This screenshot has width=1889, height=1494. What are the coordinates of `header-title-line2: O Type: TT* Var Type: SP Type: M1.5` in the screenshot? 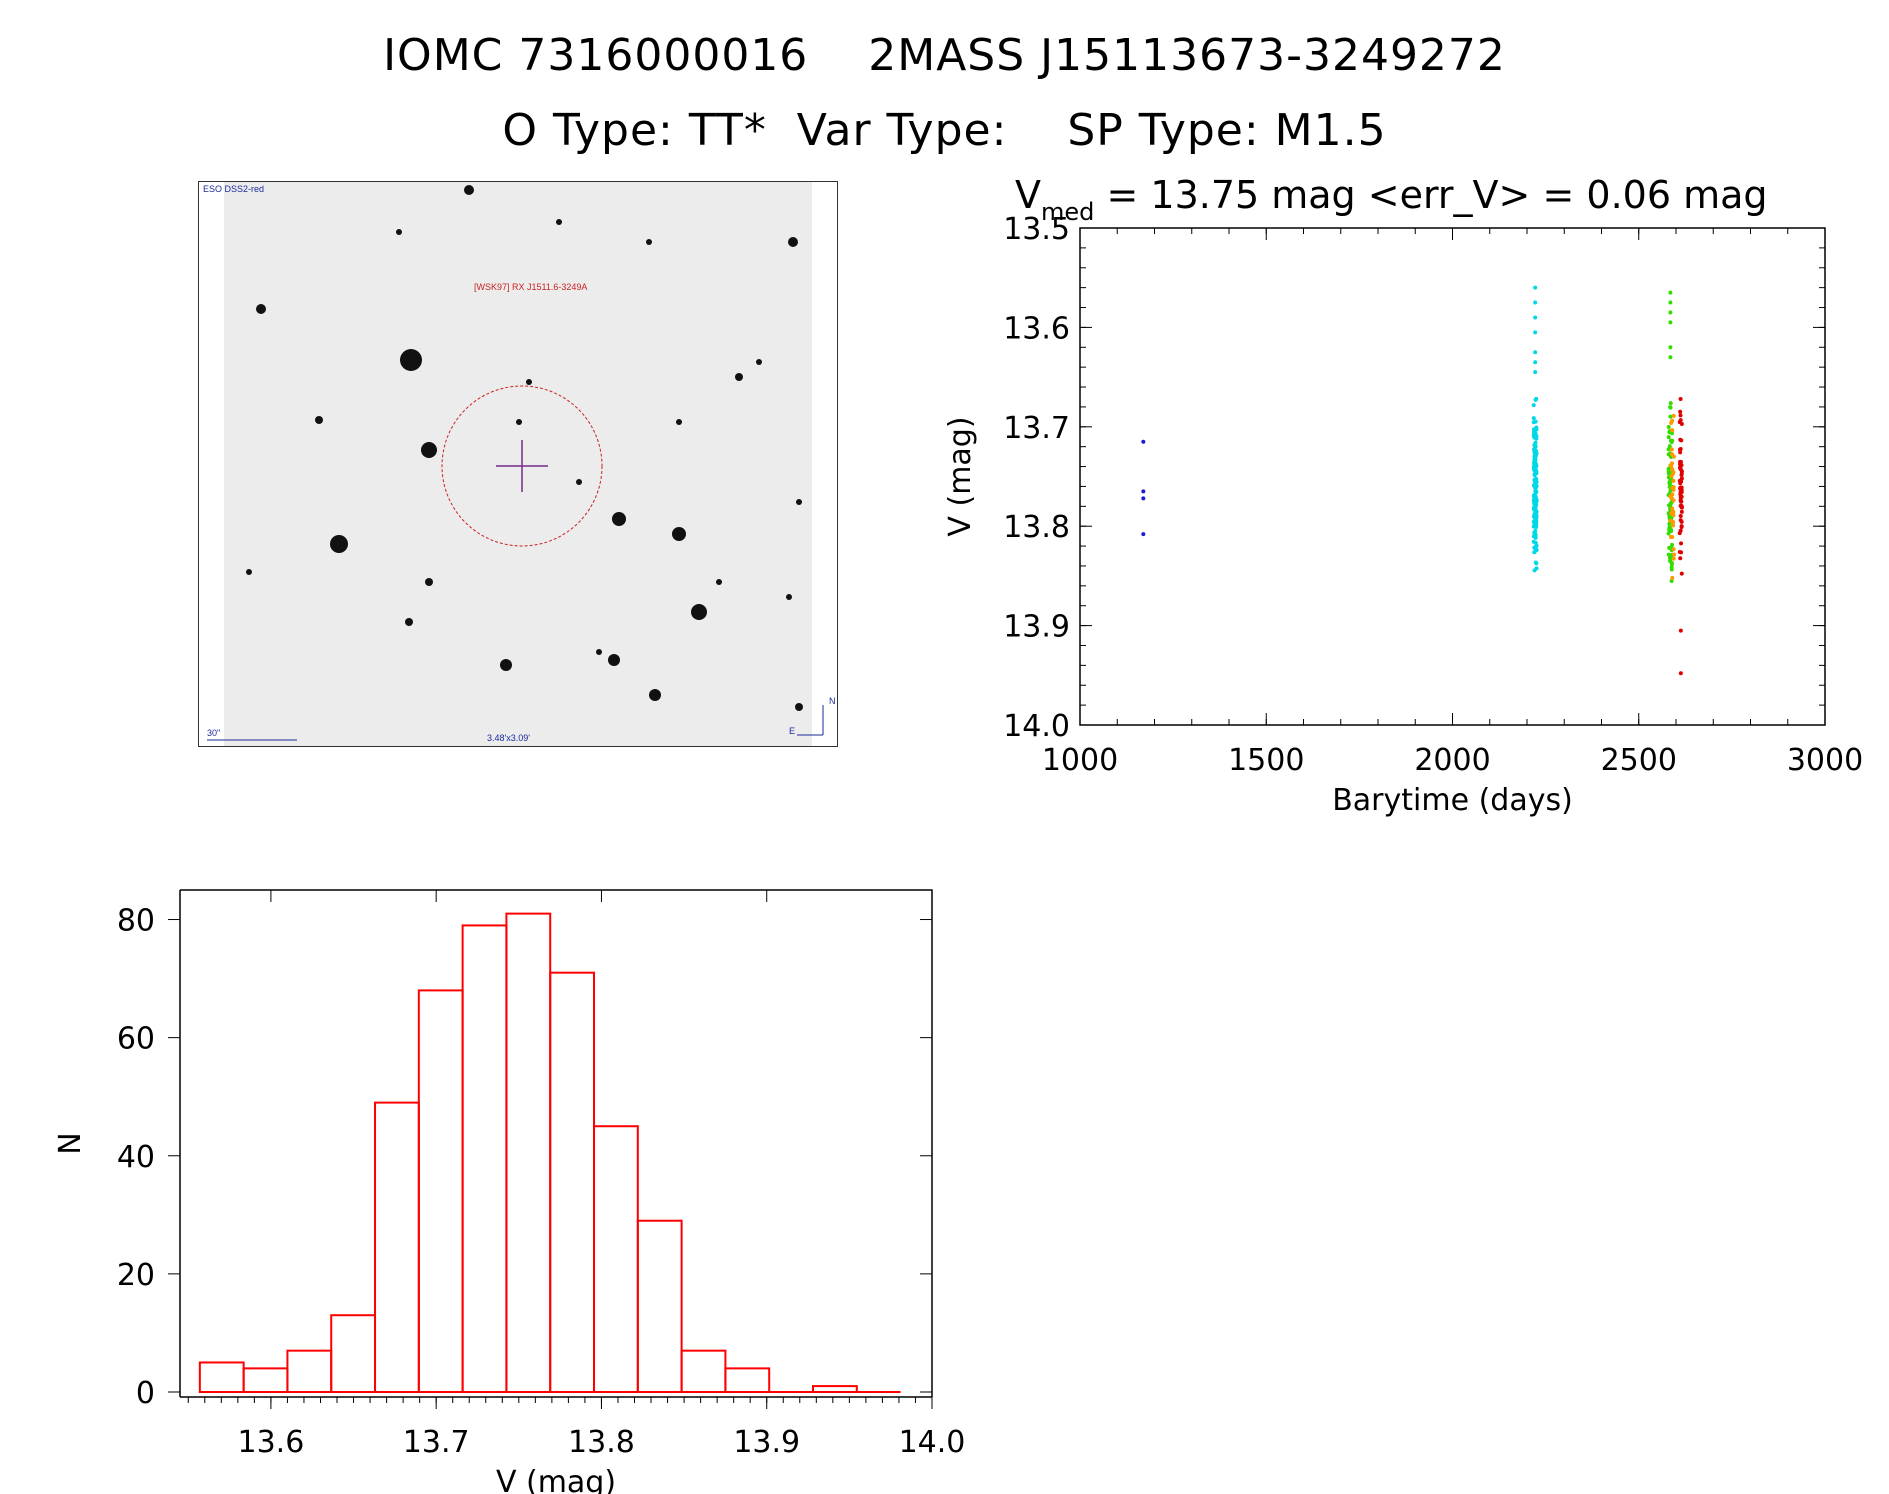 It's located at (944, 130).